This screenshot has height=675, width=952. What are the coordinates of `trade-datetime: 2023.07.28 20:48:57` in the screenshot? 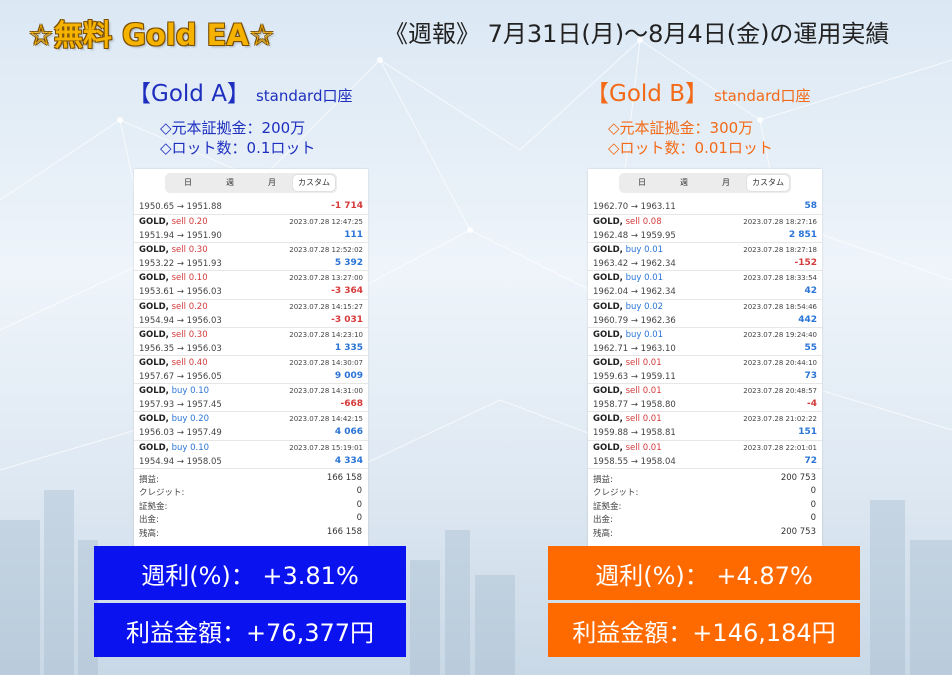 It's located at (780, 391).